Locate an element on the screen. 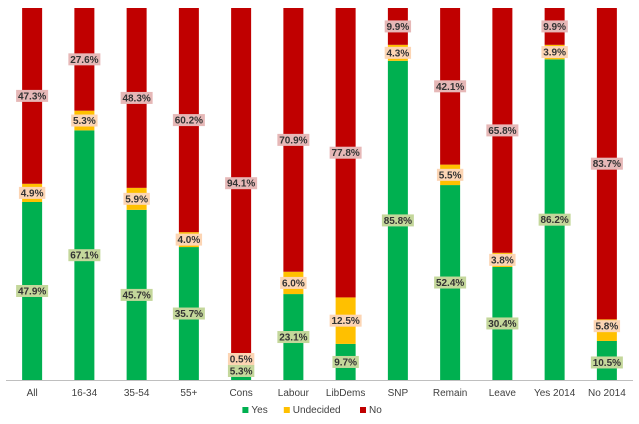 Image resolution: width=639 pixels, height=424 pixels. data-label-yes-9: 30.4% is located at coordinates (502, 324).